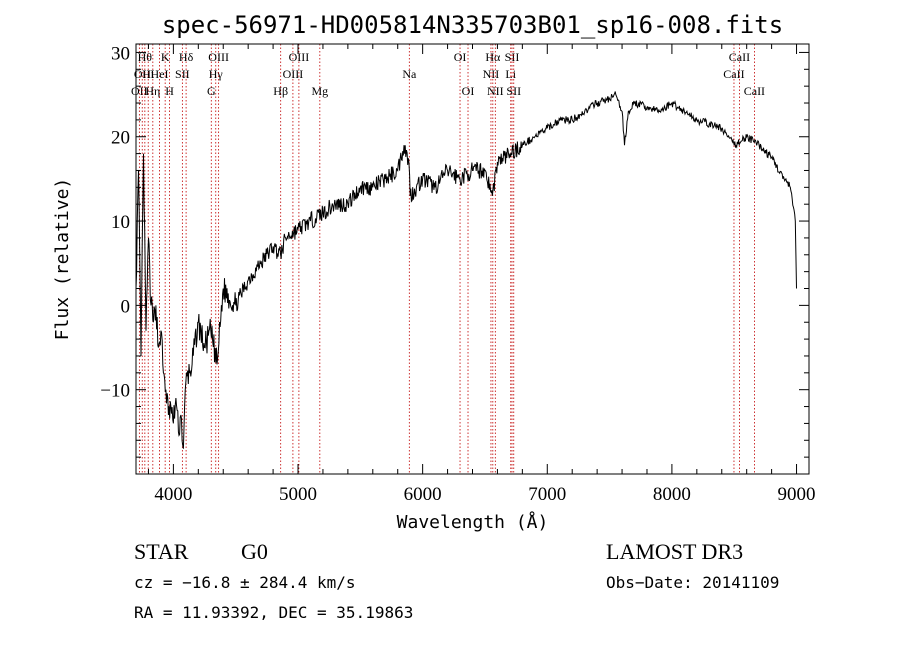  I want to click on x-tick-label: 8000, so click(672, 494).